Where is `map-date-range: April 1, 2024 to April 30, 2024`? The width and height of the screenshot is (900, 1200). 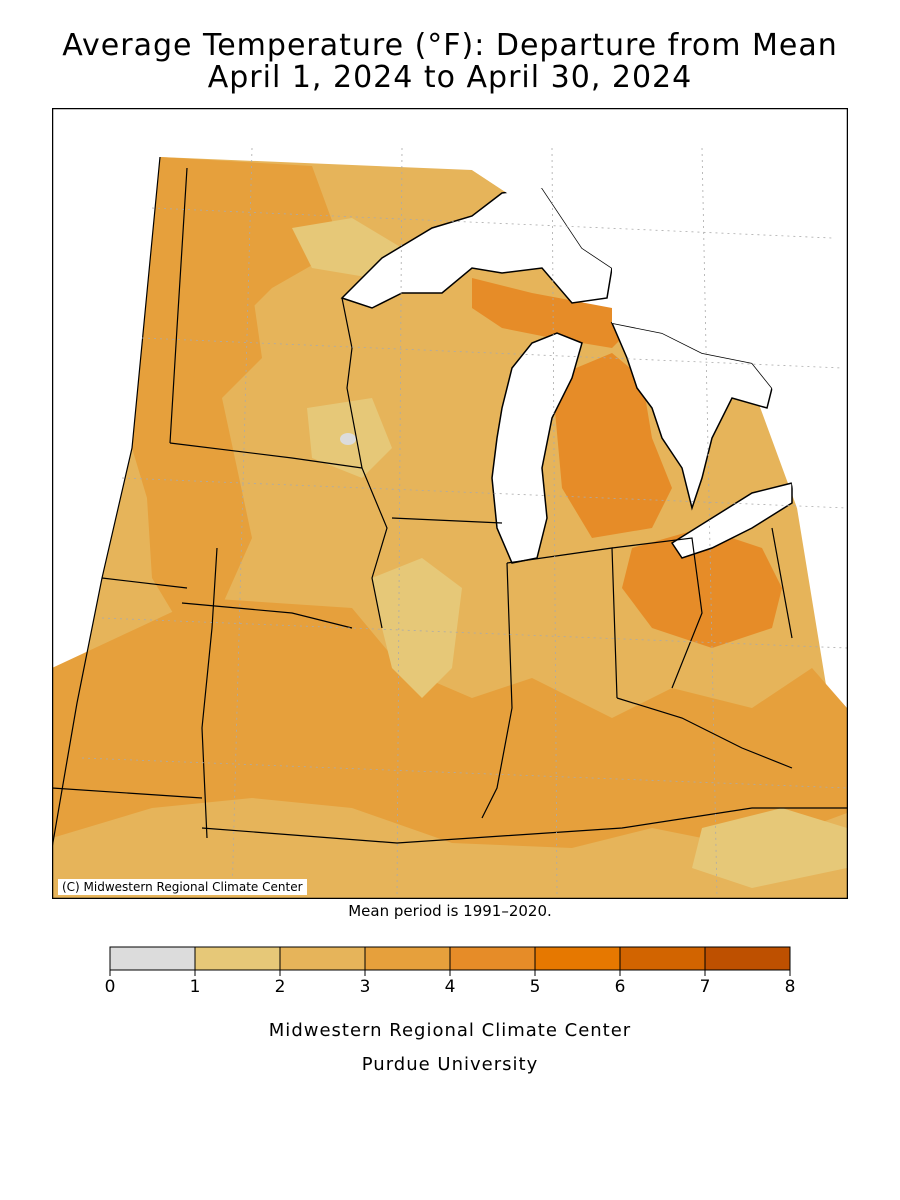 map-date-range: April 1, 2024 to April 30, 2024 is located at coordinates (450, 78).